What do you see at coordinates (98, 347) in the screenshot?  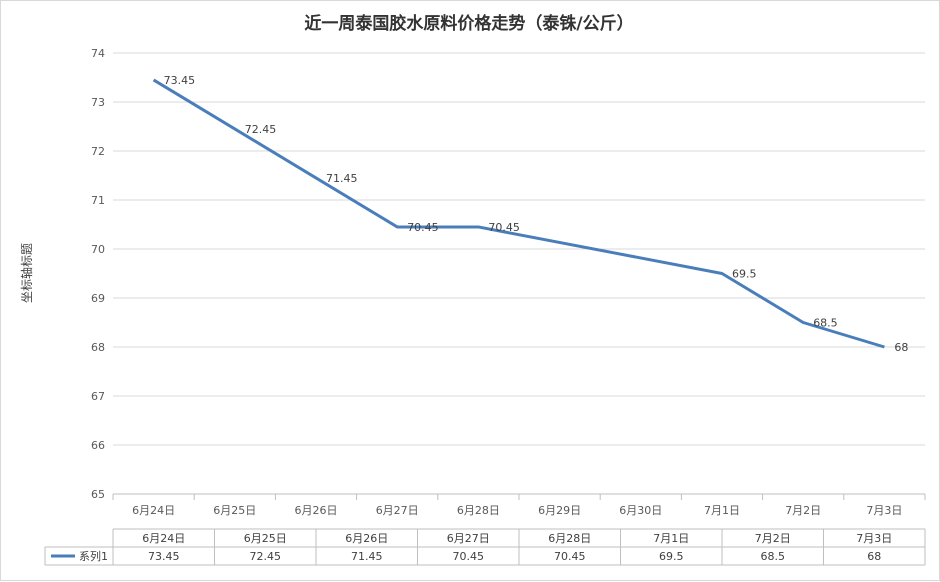 I see `y-tick-label: 68` at bounding box center [98, 347].